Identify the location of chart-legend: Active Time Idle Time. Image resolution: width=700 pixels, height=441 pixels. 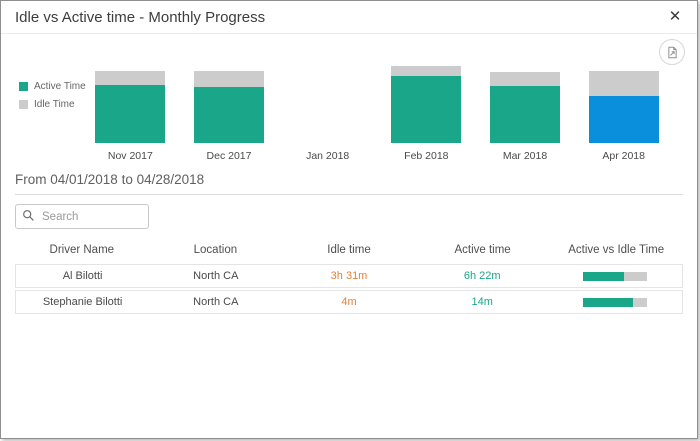
(52, 99).